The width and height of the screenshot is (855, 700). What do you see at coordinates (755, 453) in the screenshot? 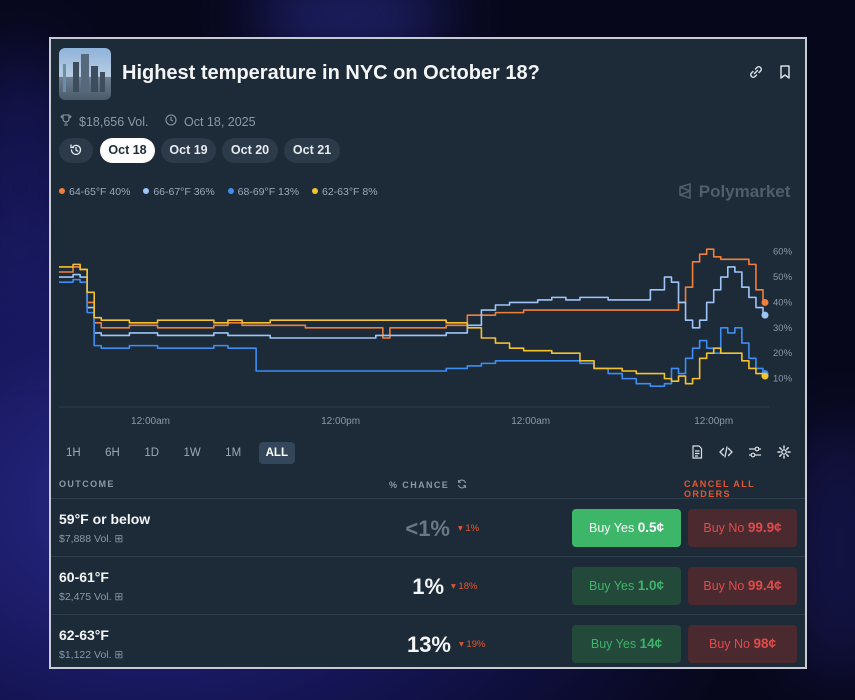
I see `sliders-icon` at bounding box center [755, 453].